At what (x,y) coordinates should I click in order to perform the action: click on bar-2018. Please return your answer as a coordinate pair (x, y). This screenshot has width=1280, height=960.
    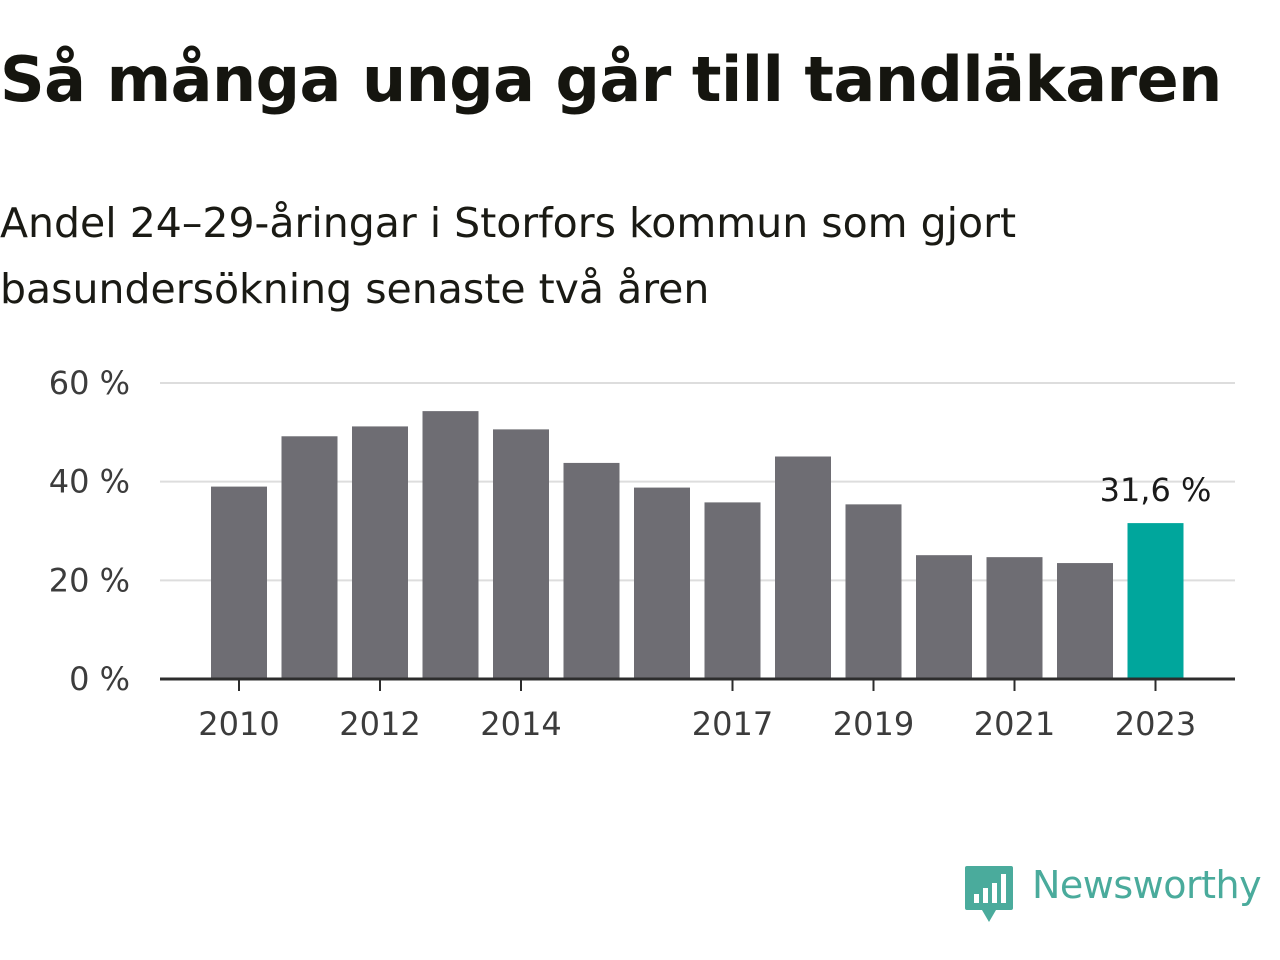
    Looking at the image, I should click on (803, 567).